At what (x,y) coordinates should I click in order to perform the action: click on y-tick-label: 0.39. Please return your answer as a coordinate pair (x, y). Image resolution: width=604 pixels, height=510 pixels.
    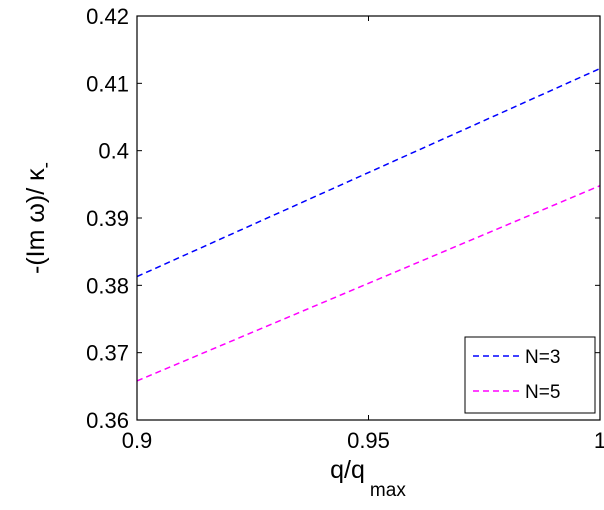
    Looking at the image, I should click on (107, 218).